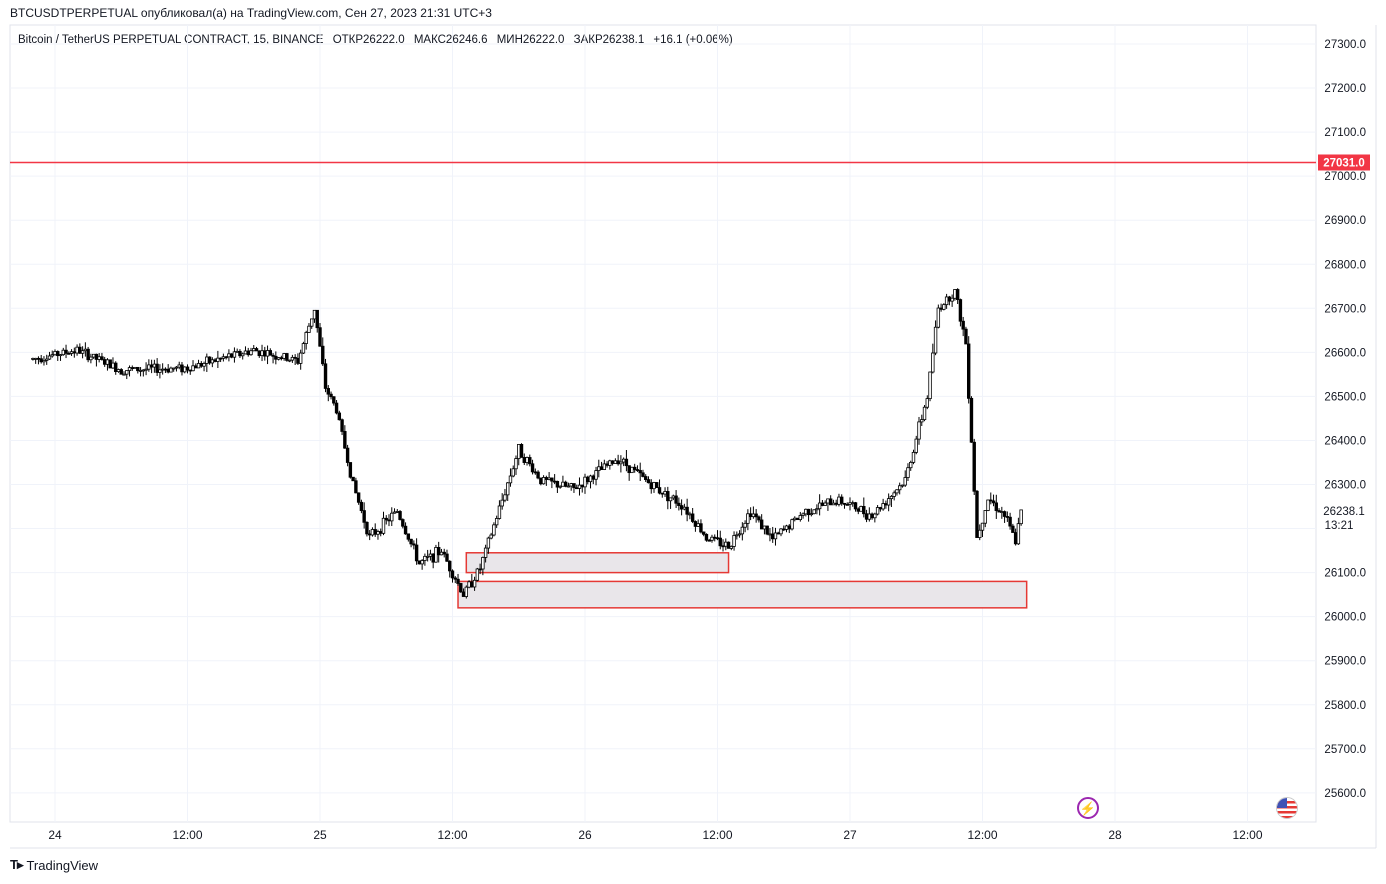 Image resolution: width=1386 pixels, height=884 pixels. Describe the element at coordinates (1345, 750) in the screenshot. I see `price-tick-label: 25700.0` at that location.